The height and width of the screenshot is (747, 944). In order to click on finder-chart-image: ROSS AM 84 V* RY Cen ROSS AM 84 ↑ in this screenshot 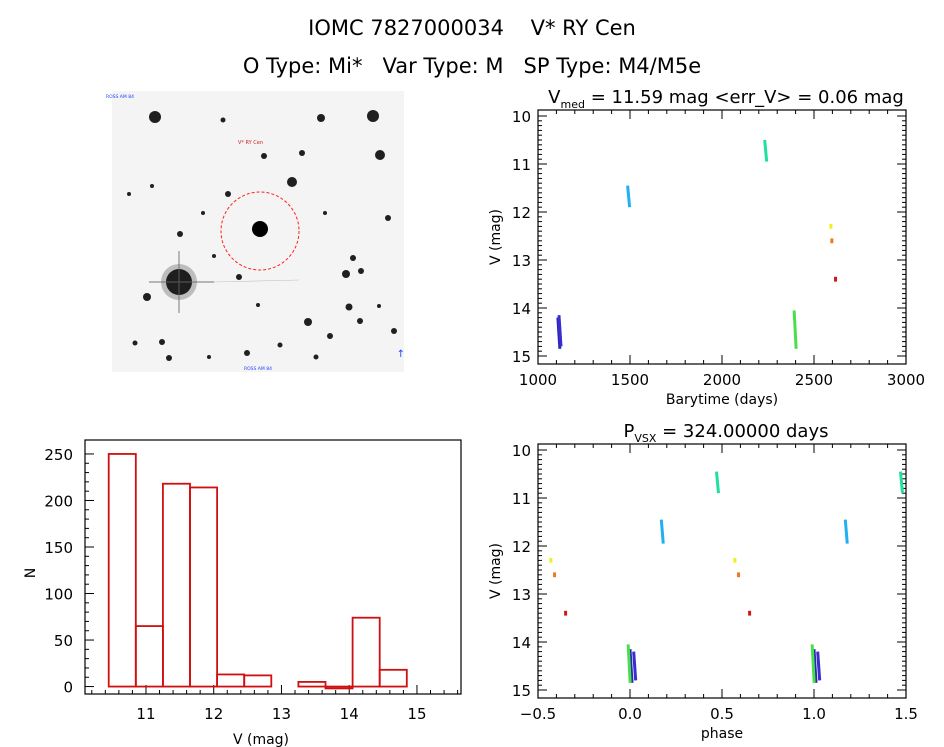, I will do `click(255, 231)`.